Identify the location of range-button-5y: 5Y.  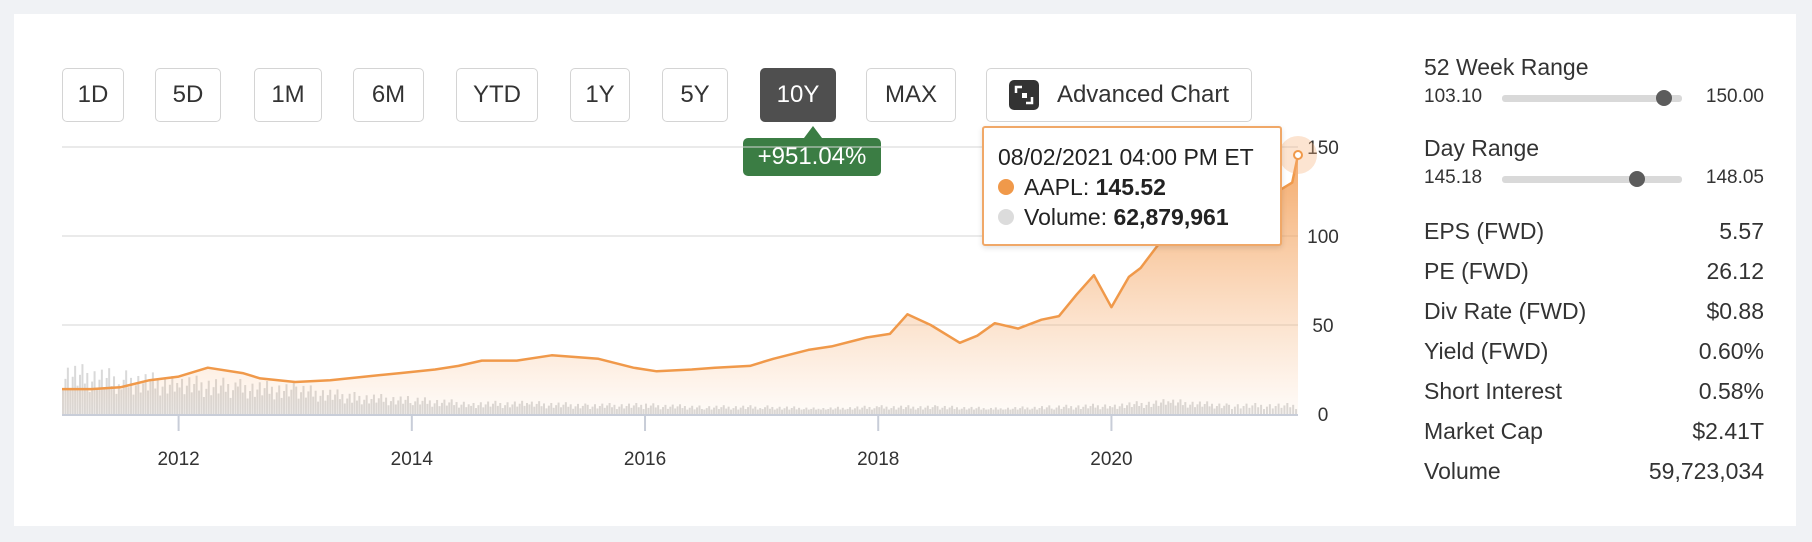
(695, 95).